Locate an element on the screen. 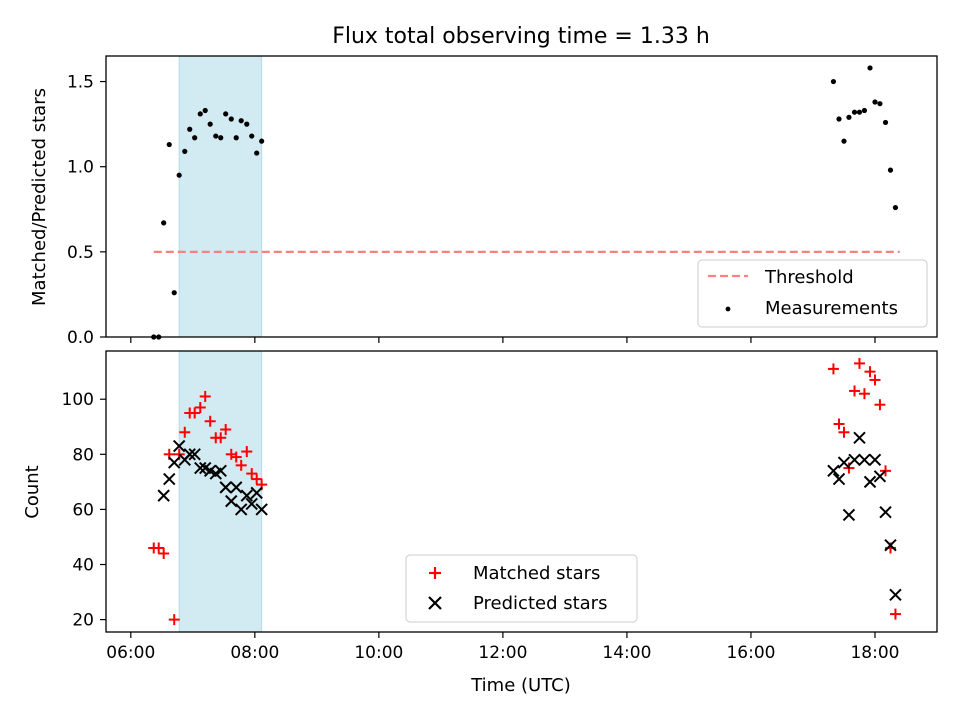 Image resolution: width=960 pixels, height=720 pixels. bottom-legend: Matched stars Predicted stars is located at coordinates (521, 588).